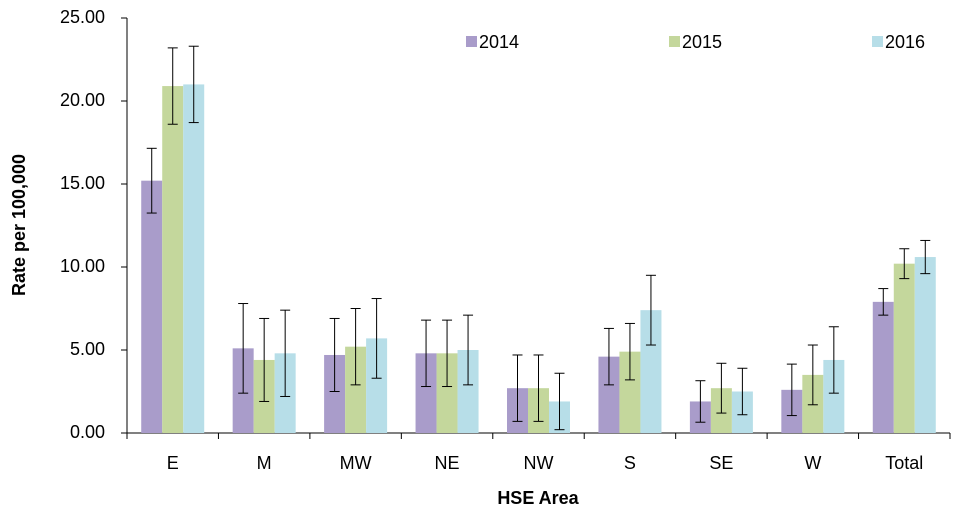 The height and width of the screenshot is (512, 957). I want to click on y-tick-label: 25.00, so click(82, 17).